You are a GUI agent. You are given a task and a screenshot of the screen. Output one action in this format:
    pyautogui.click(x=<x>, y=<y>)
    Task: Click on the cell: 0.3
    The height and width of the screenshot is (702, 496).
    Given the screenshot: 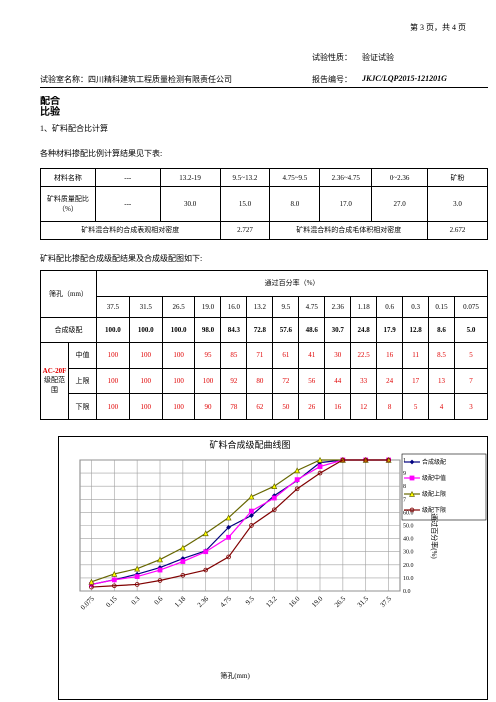 What is the action you would take?
    pyautogui.click(x=416, y=306)
    